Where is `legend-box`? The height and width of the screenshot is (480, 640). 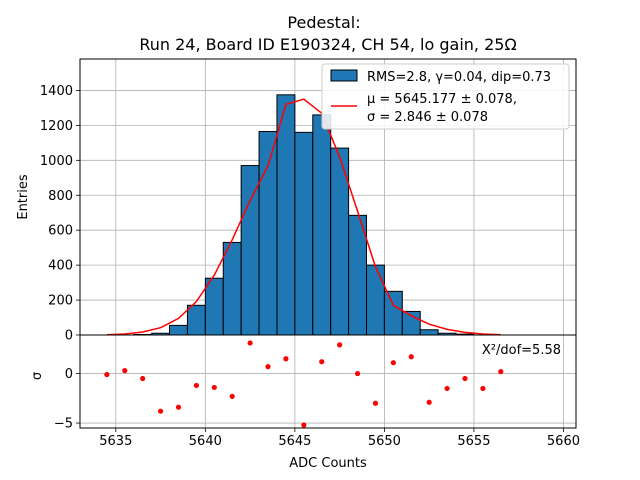 legend-box is located at coordinates (445, 96).